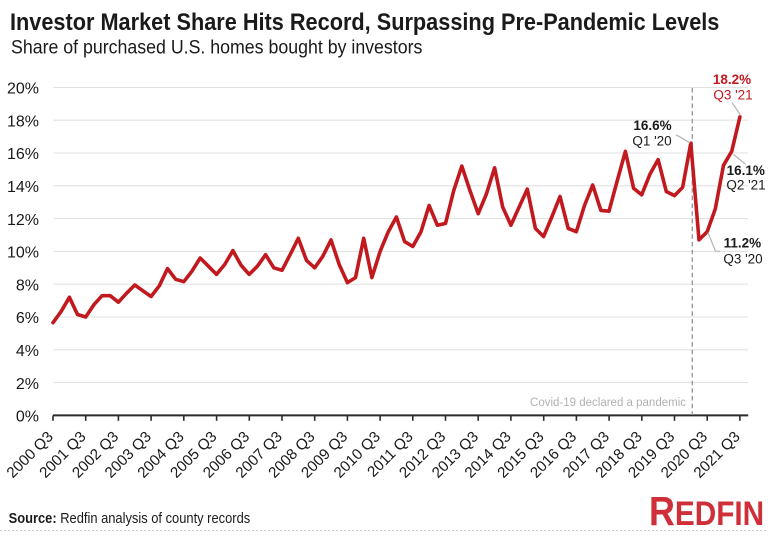  I want to click on svg-text: 11.2%, so click(743, 243).